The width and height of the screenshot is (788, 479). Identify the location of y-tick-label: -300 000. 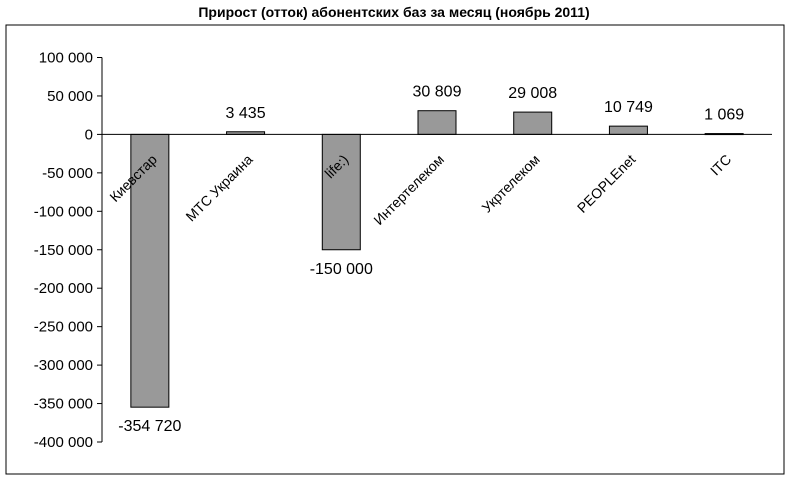
(63, 365).